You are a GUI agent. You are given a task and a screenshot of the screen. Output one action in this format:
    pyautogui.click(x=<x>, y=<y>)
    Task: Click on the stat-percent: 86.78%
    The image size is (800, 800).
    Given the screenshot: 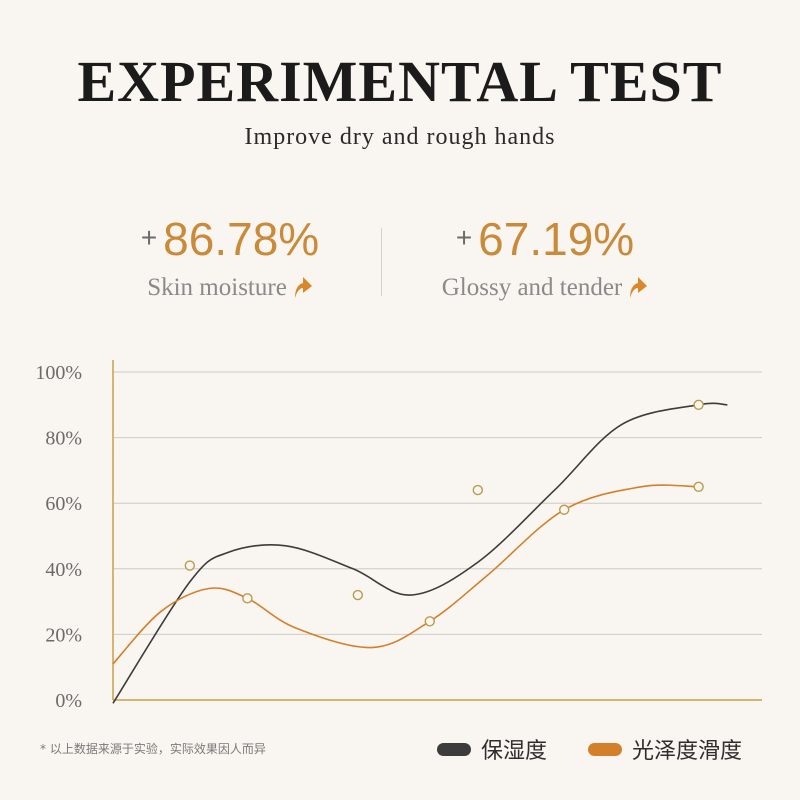 What is the action you would take?
    pyautogui.click(x=241, y=239)
    